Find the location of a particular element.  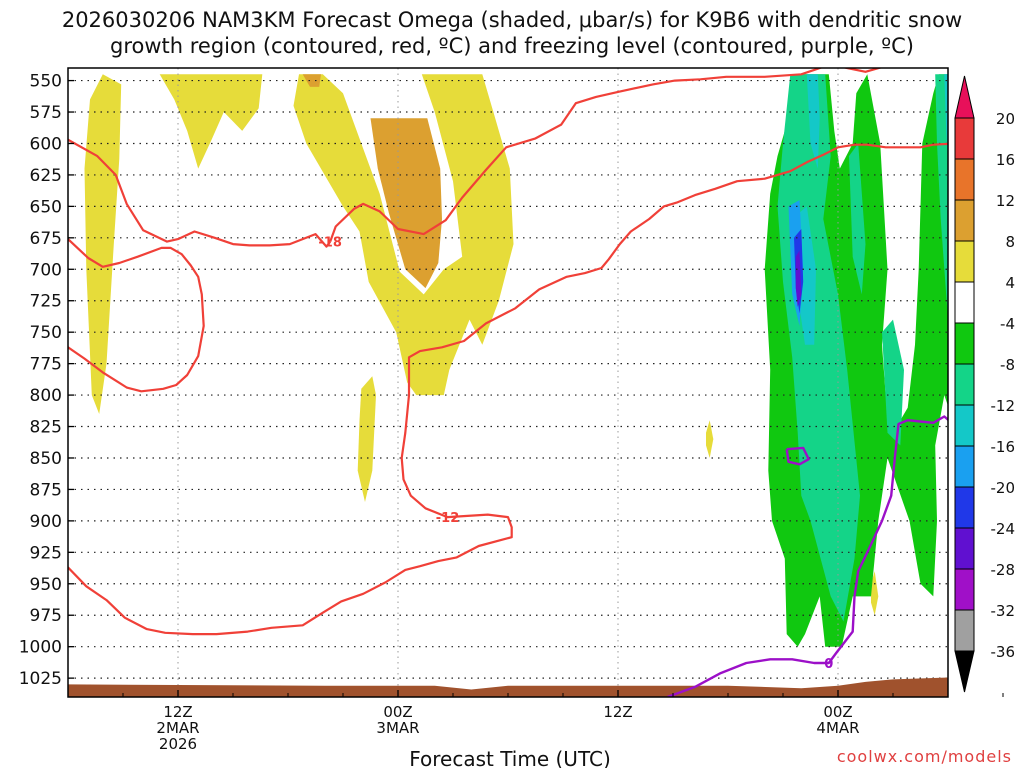

y-tick-label-750: 750 is located at coordinates (46, 333).